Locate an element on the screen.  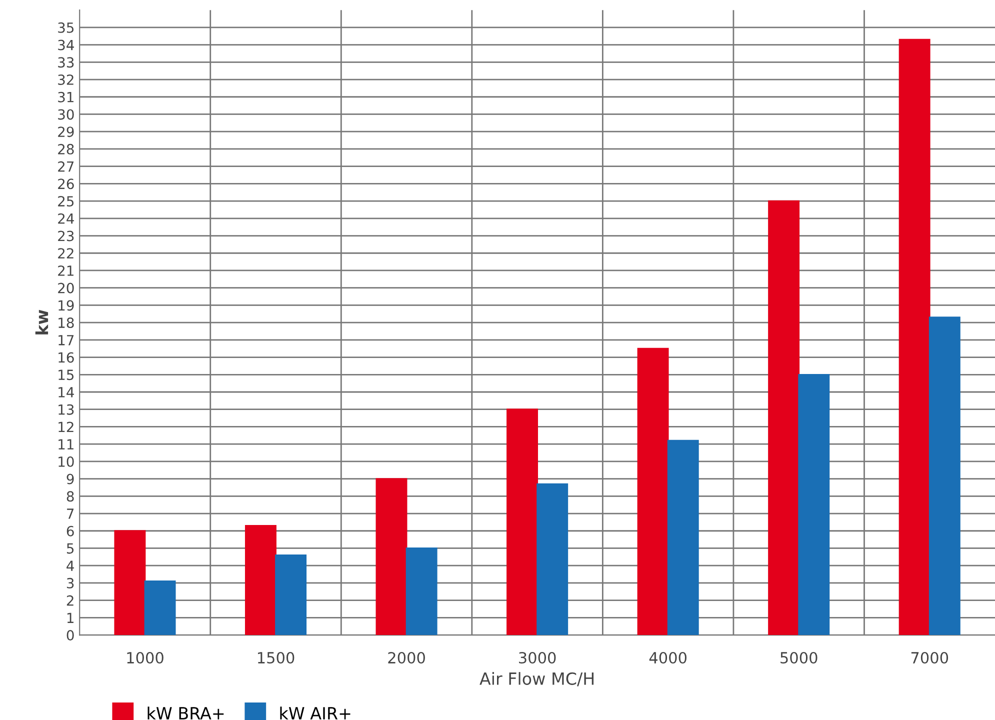
y-tick-label: 19 is located at coordinates (66, 305).